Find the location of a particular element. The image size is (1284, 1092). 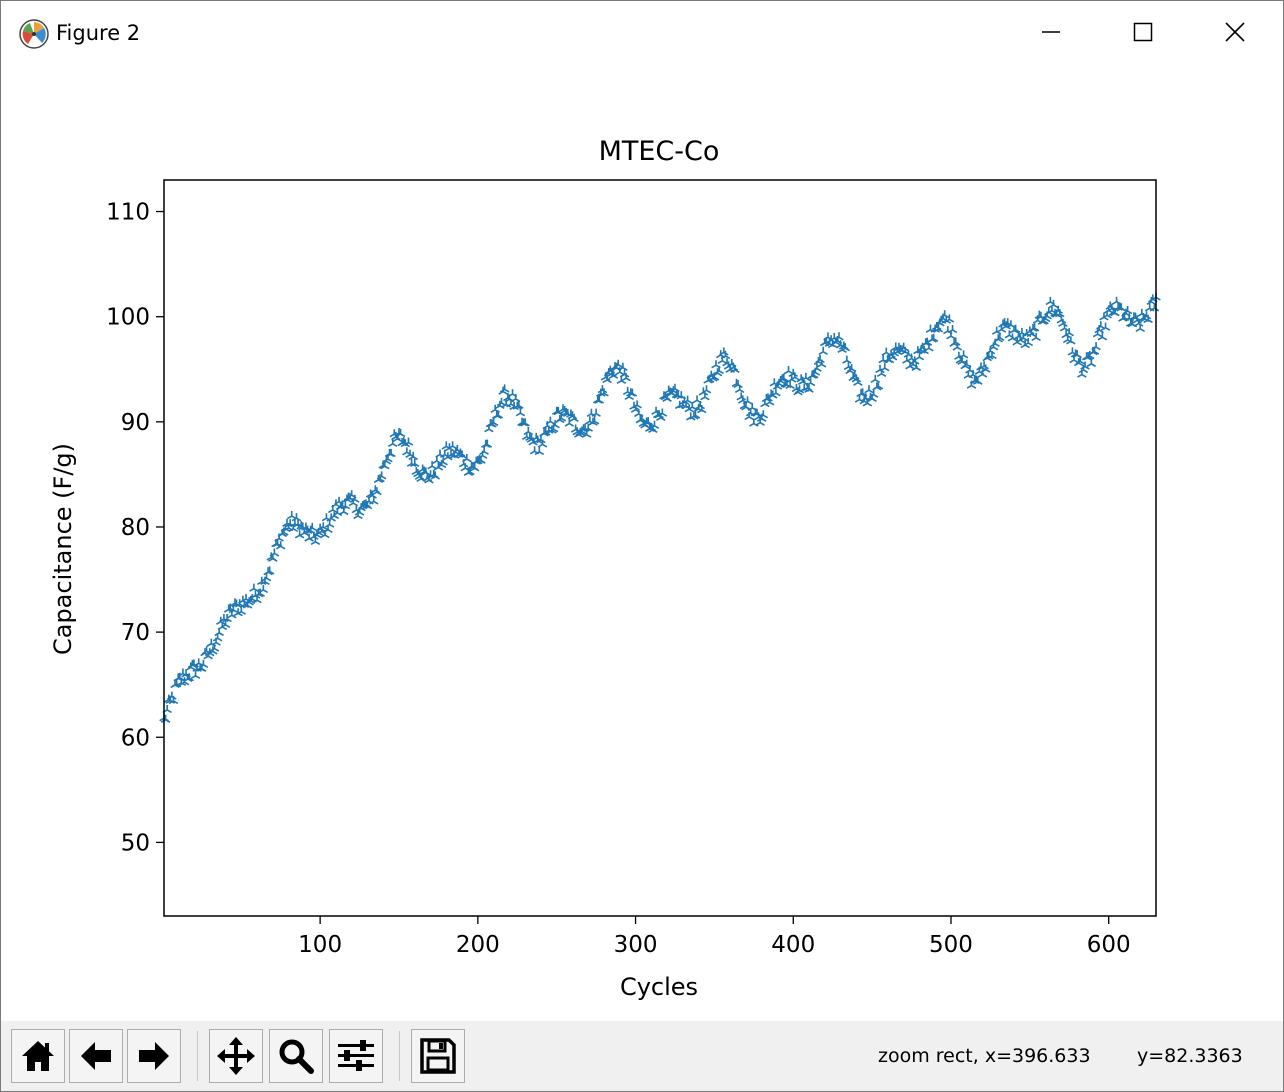

x-axis-label: Cycles is located at coordinates (659, 987).